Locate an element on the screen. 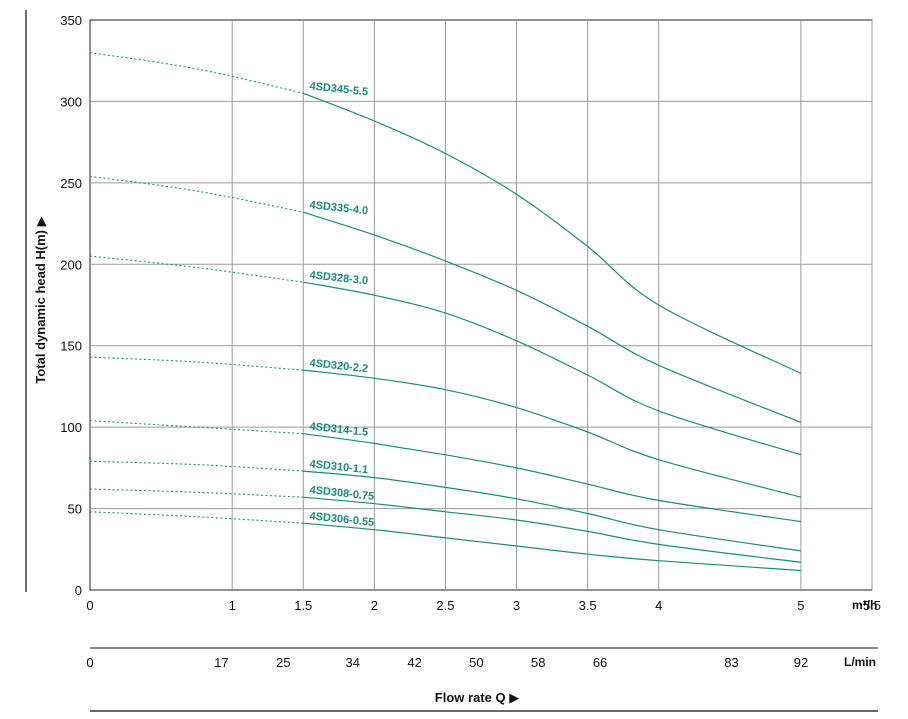  curve-label: 4SD335-4.0 is located at coordinates (339, 208).